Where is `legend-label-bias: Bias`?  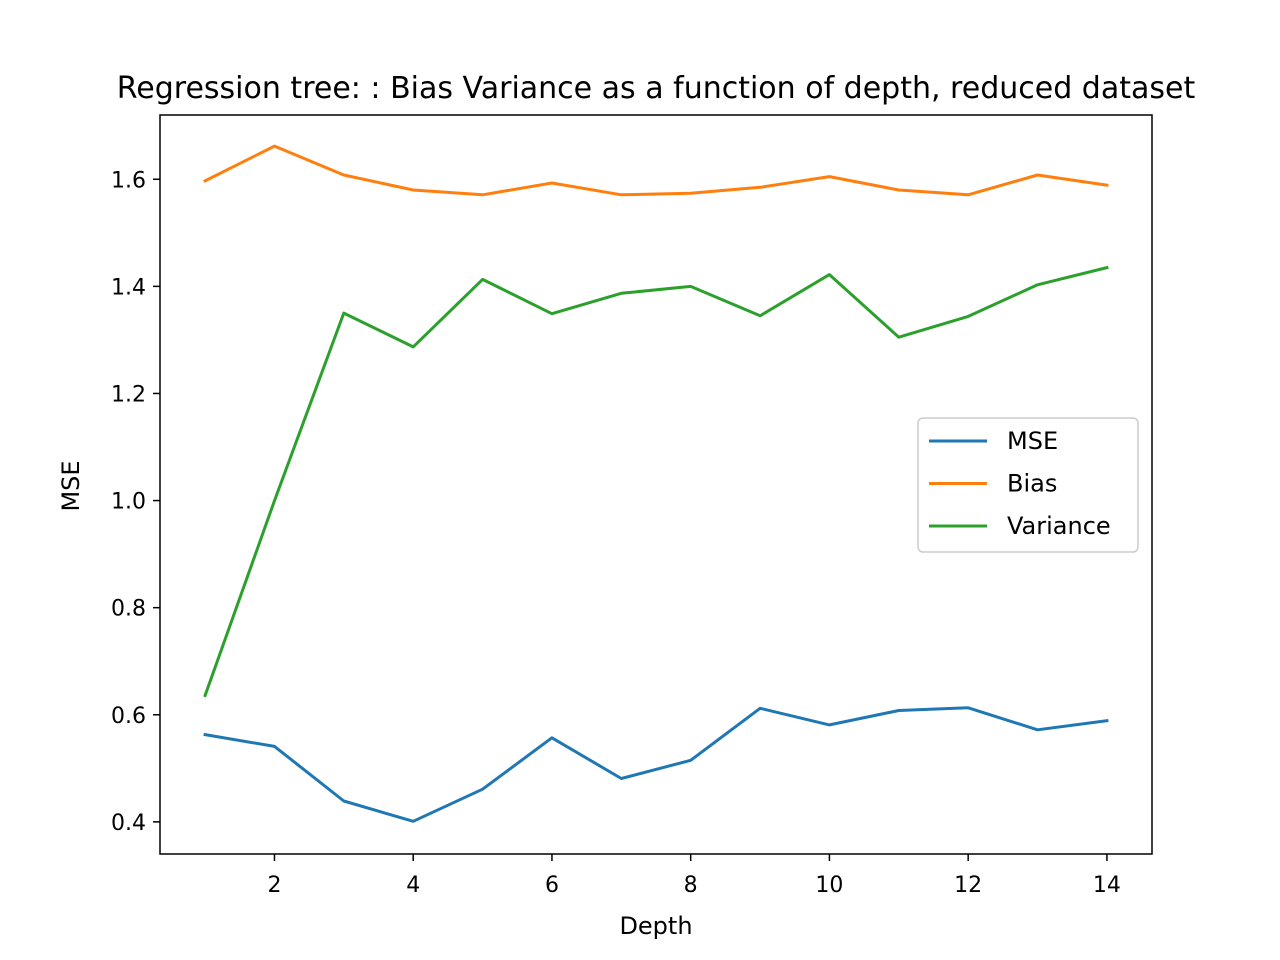
legend-label-bias: Bias is located at coordinates (1032, 484).